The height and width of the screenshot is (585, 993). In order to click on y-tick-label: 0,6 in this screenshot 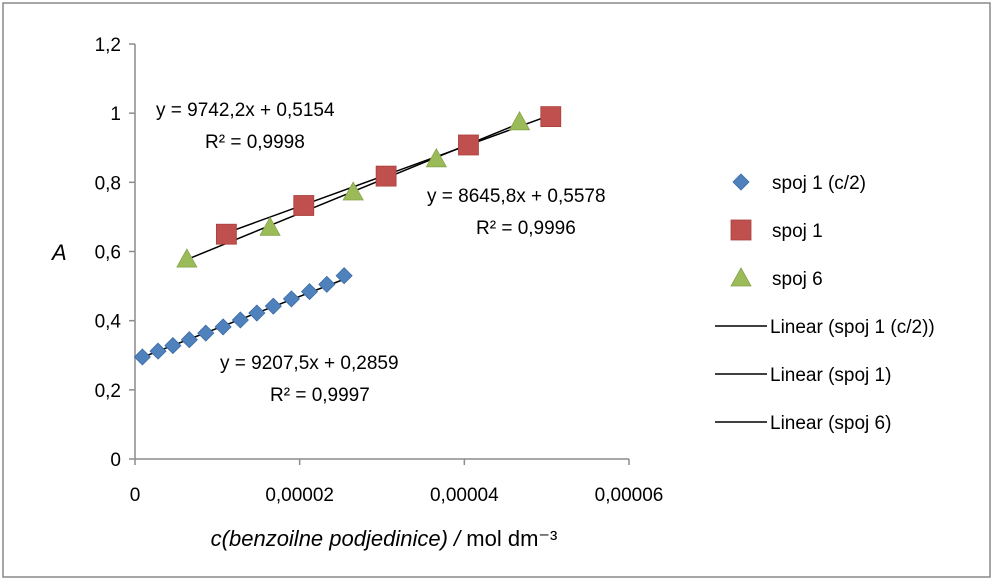, I will do `click(108, 253)`.